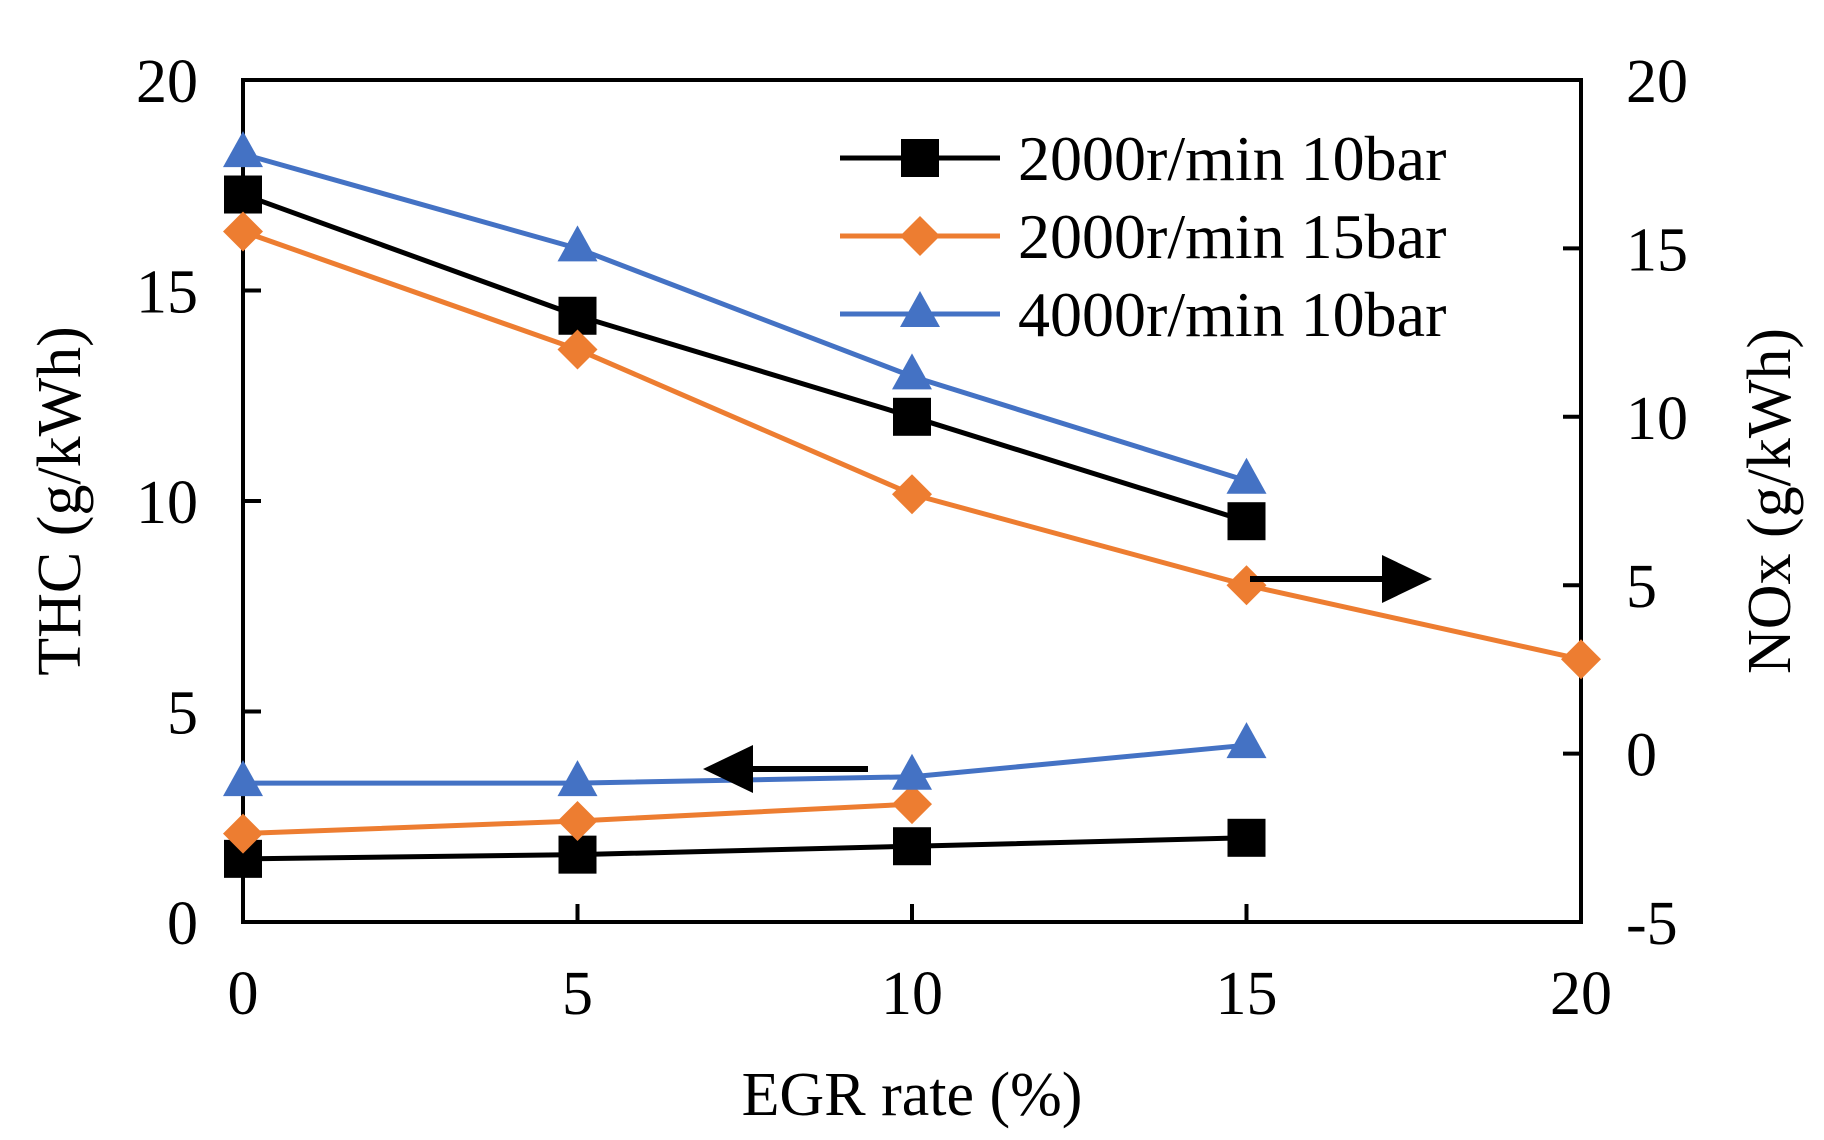  What do you see at coordinates (1341, 579) in the screenshot?
I see `nox-arrow` at bounding box center [1341, 579].